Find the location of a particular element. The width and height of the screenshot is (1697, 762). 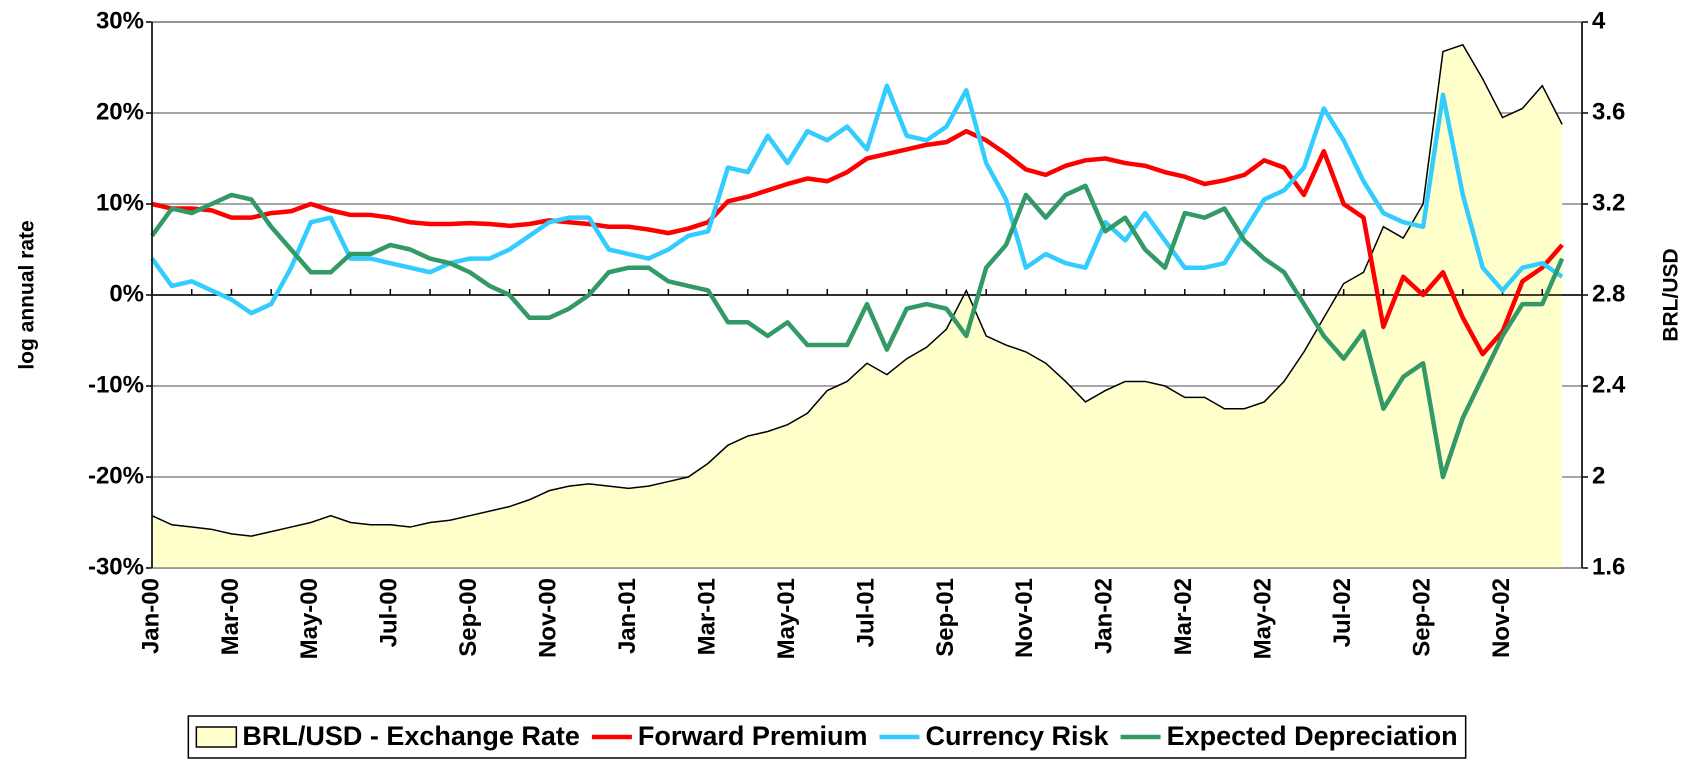

x-tick-label: Mar-00 is located at coordinates (230, 616).